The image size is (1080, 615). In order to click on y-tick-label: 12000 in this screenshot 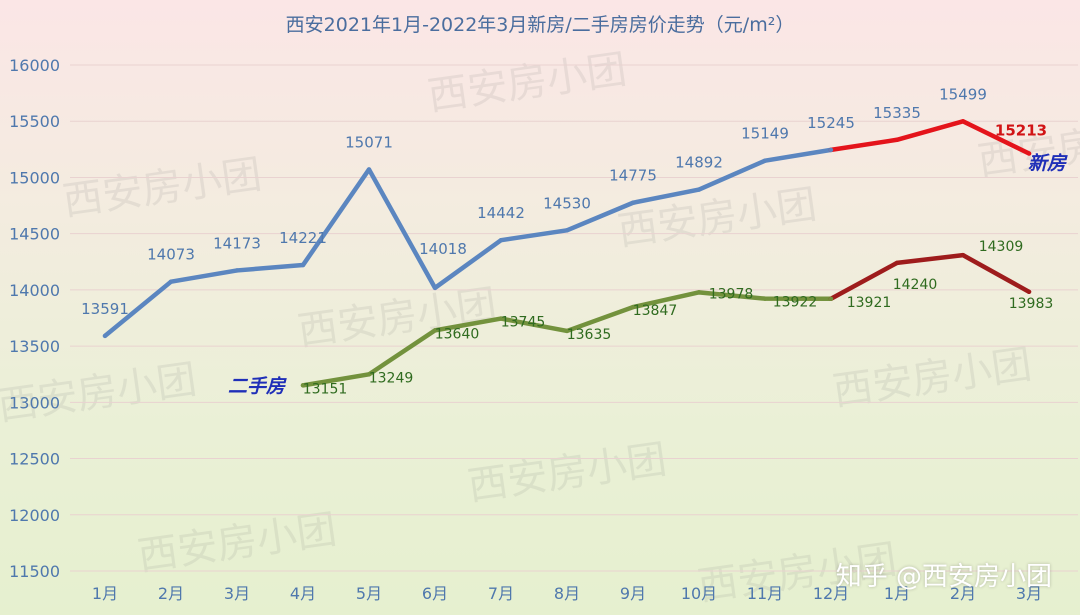, I will do `click(34, 515)`.